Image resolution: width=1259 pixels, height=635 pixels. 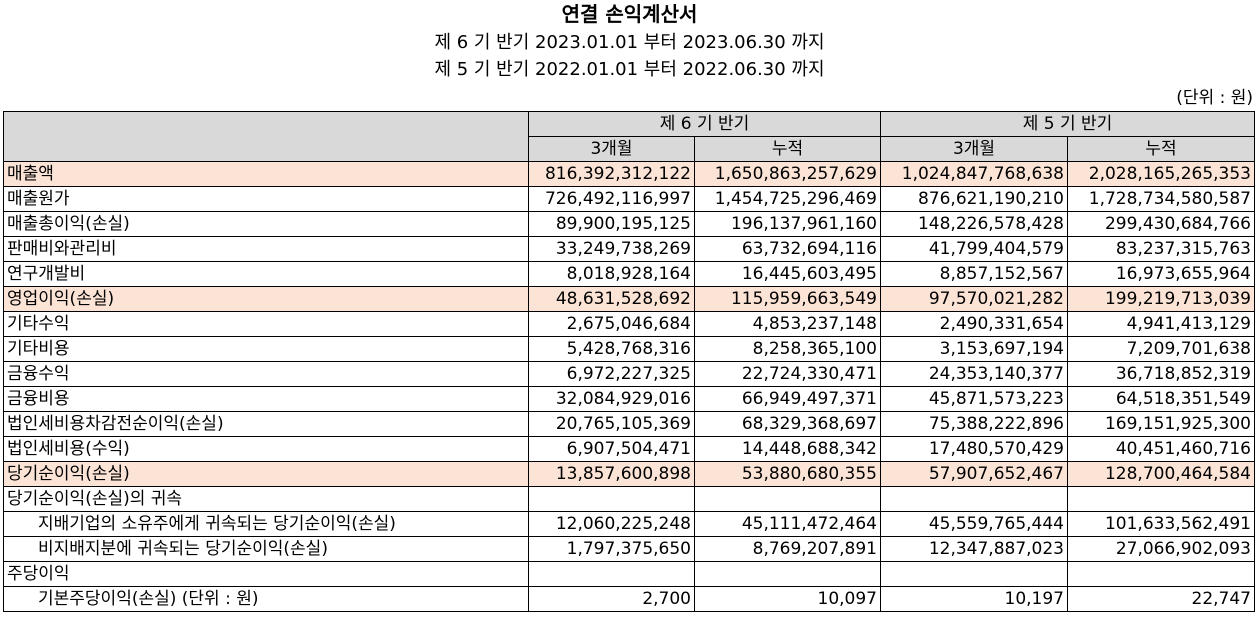 What do you see at coordinates (787, 349) in the screenshot?
I see `cell-value: 8,258,365,100` at bounding box center [787, 349].